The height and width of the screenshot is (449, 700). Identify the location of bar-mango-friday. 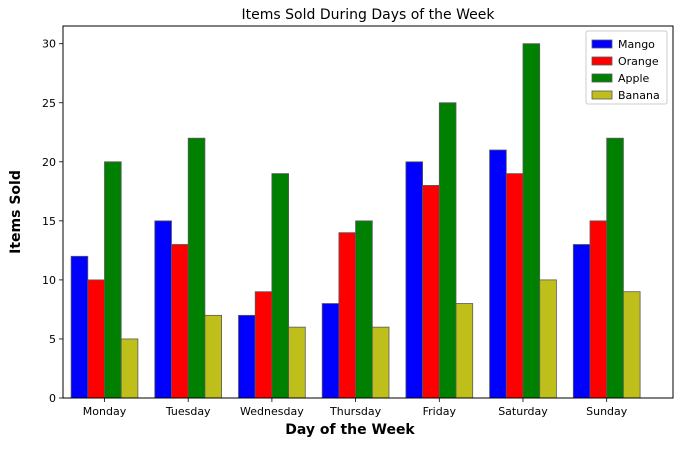
(414, 280).